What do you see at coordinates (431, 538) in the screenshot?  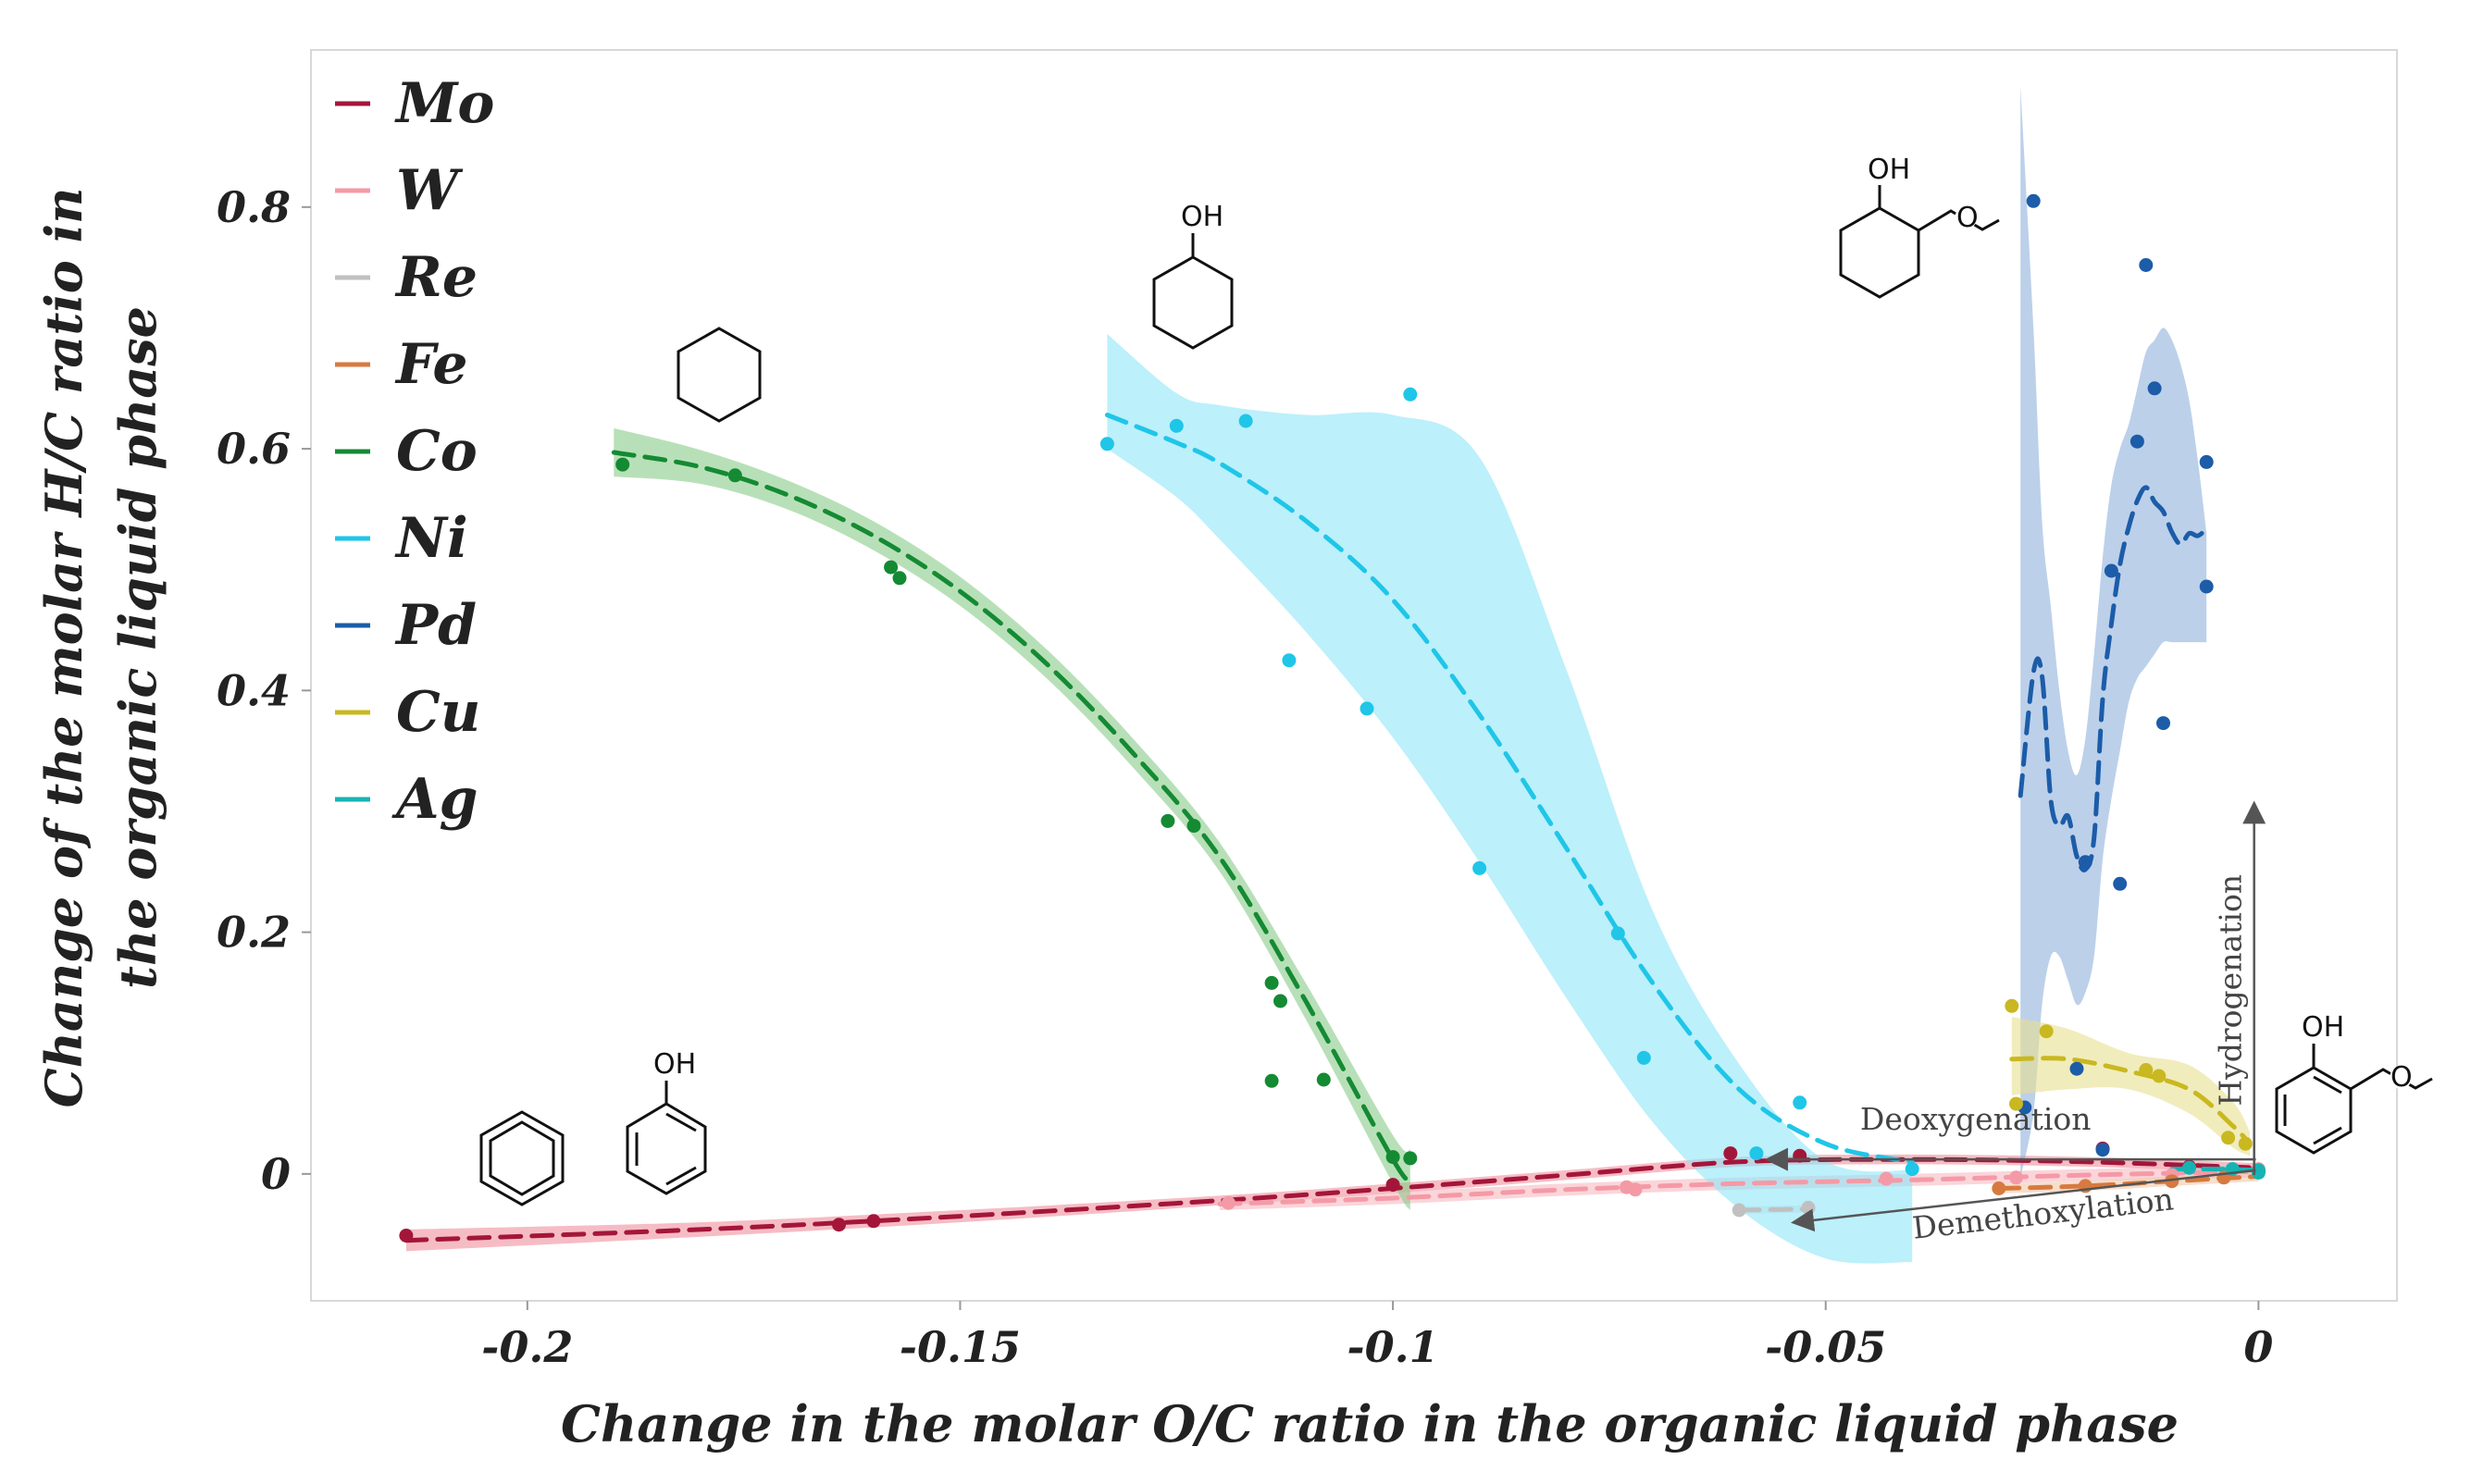 I see `legend-label-ni: Ni` at bounding box center [431, 538].